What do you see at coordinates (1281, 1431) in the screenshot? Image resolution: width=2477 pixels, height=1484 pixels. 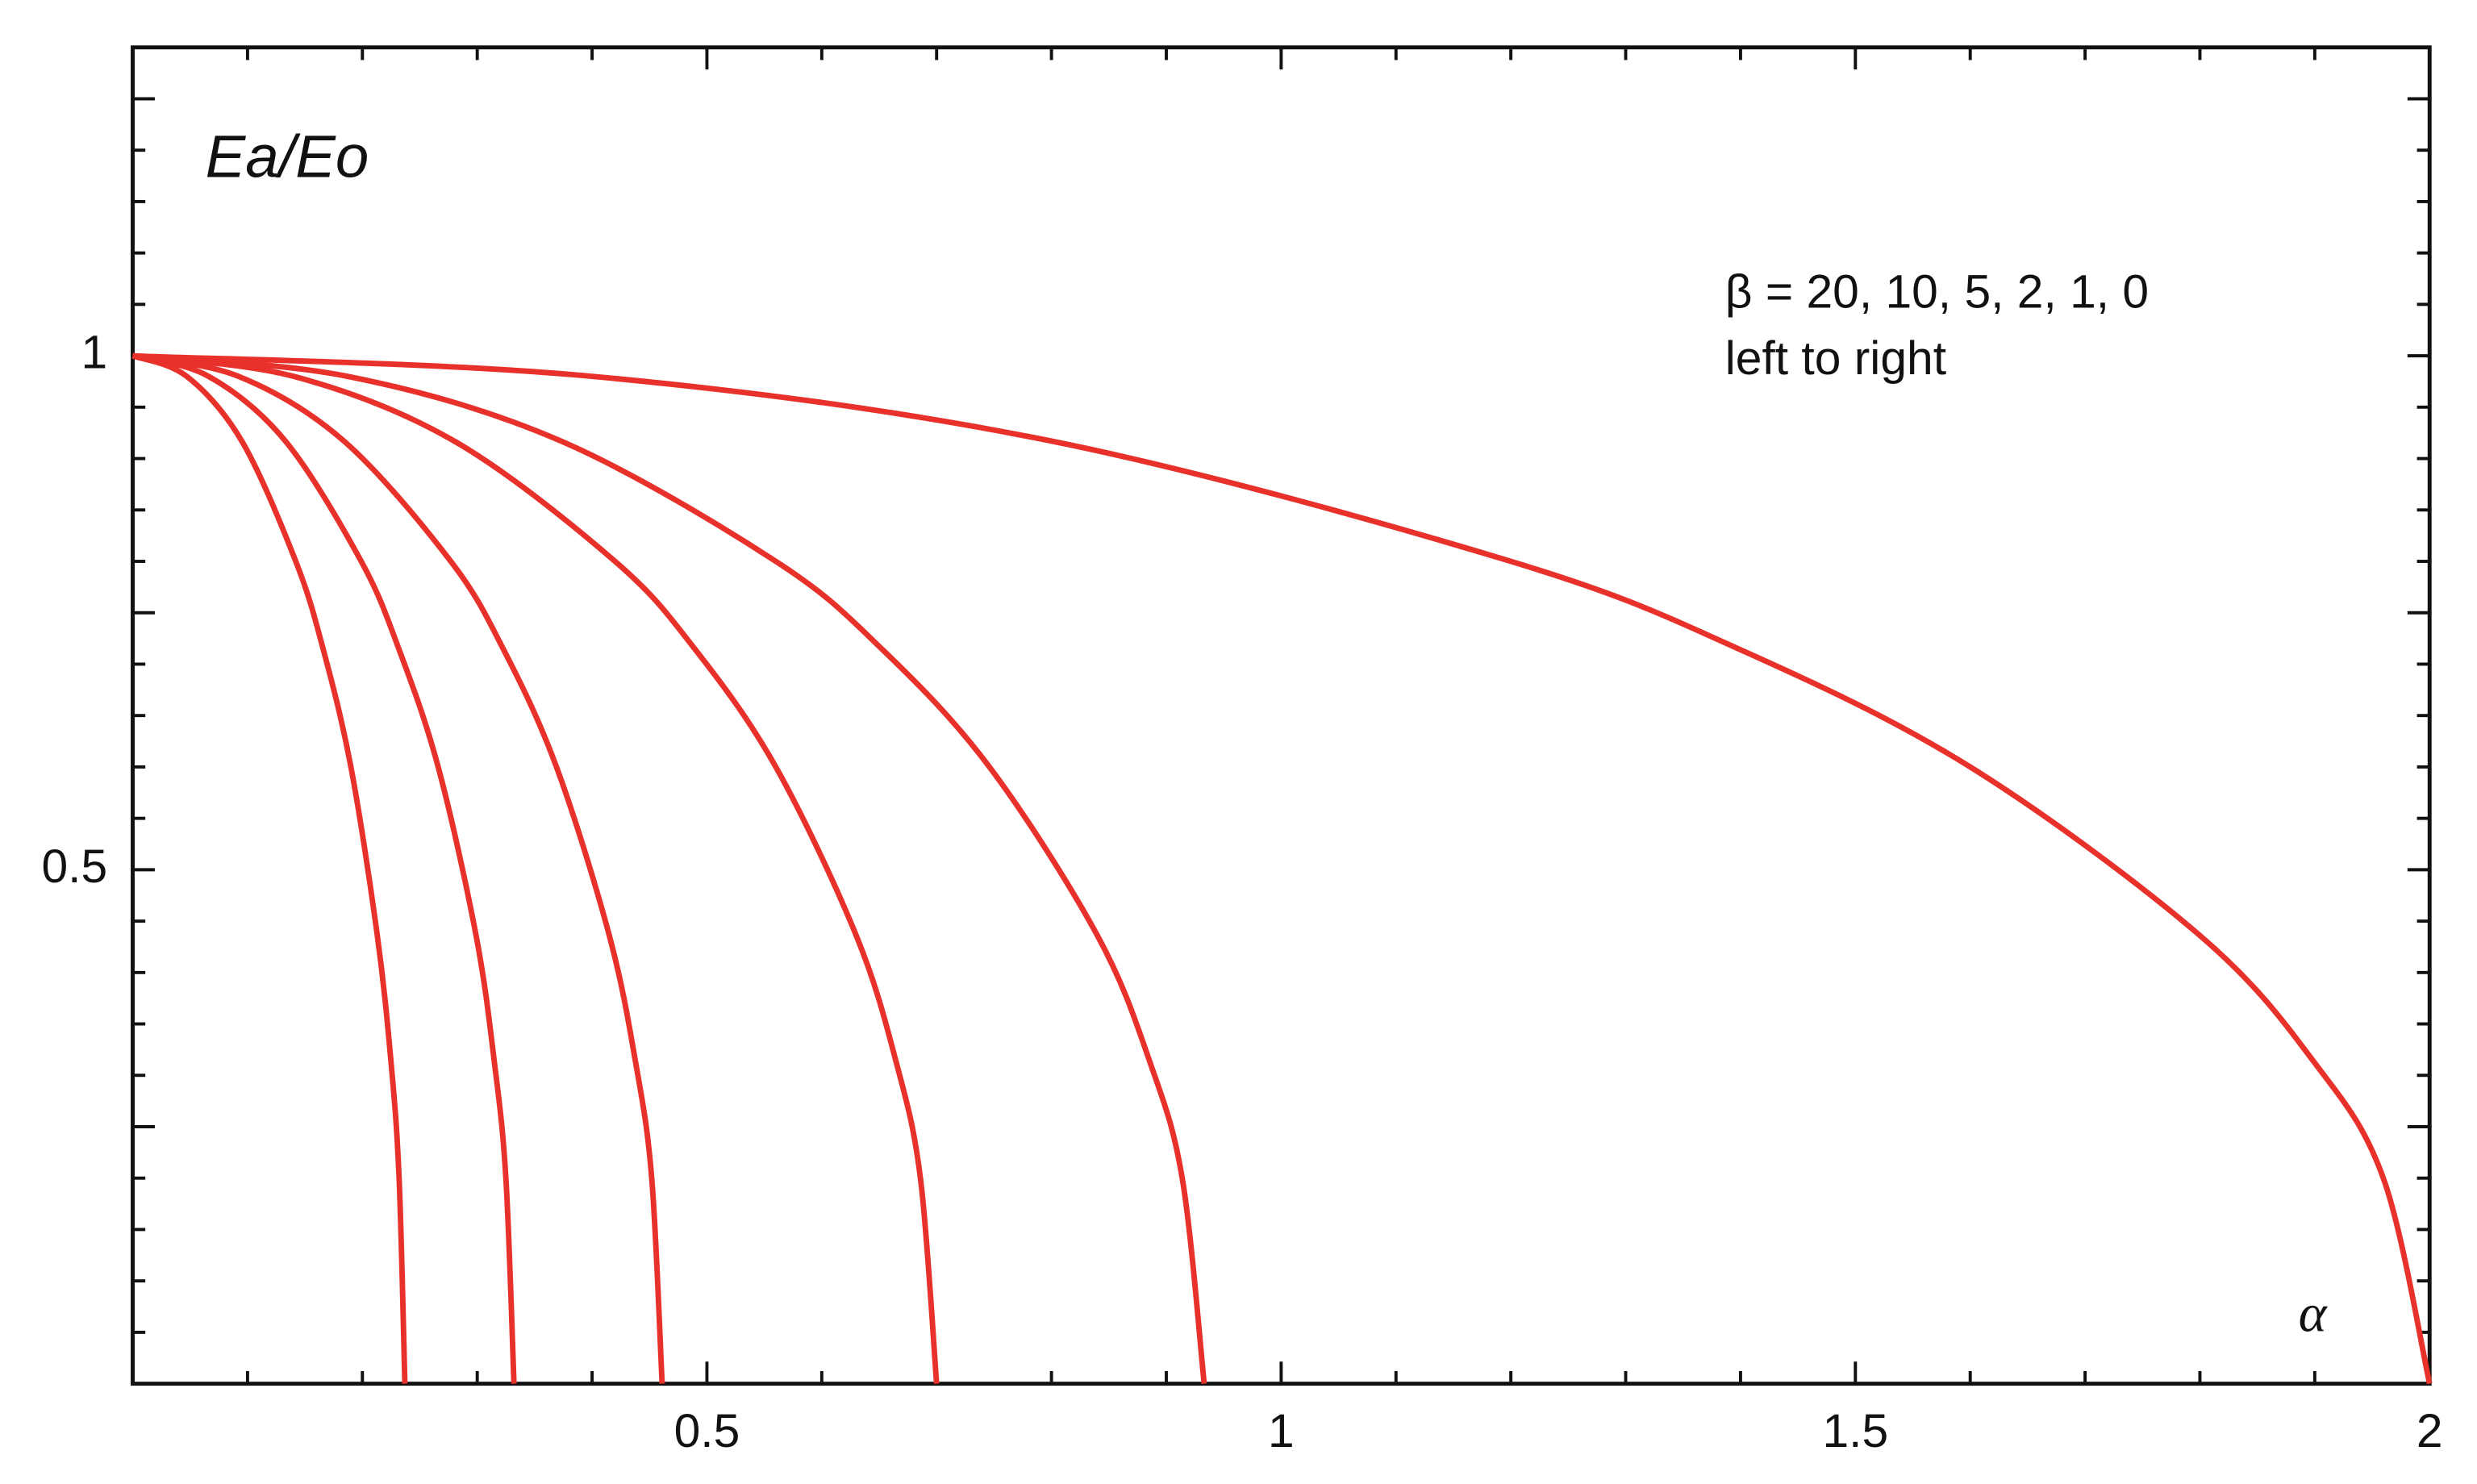 I see `x-tick-label: 1` at bounding box center [1281, 1431].